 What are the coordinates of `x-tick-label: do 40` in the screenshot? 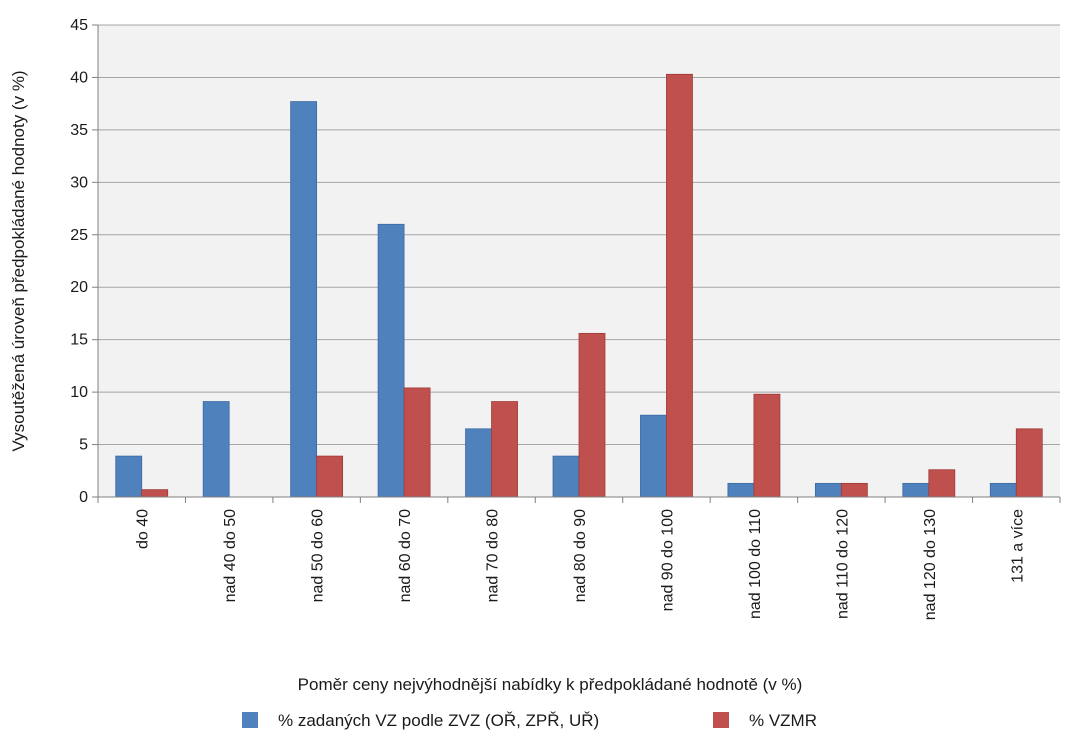 It's located at (143, 529).